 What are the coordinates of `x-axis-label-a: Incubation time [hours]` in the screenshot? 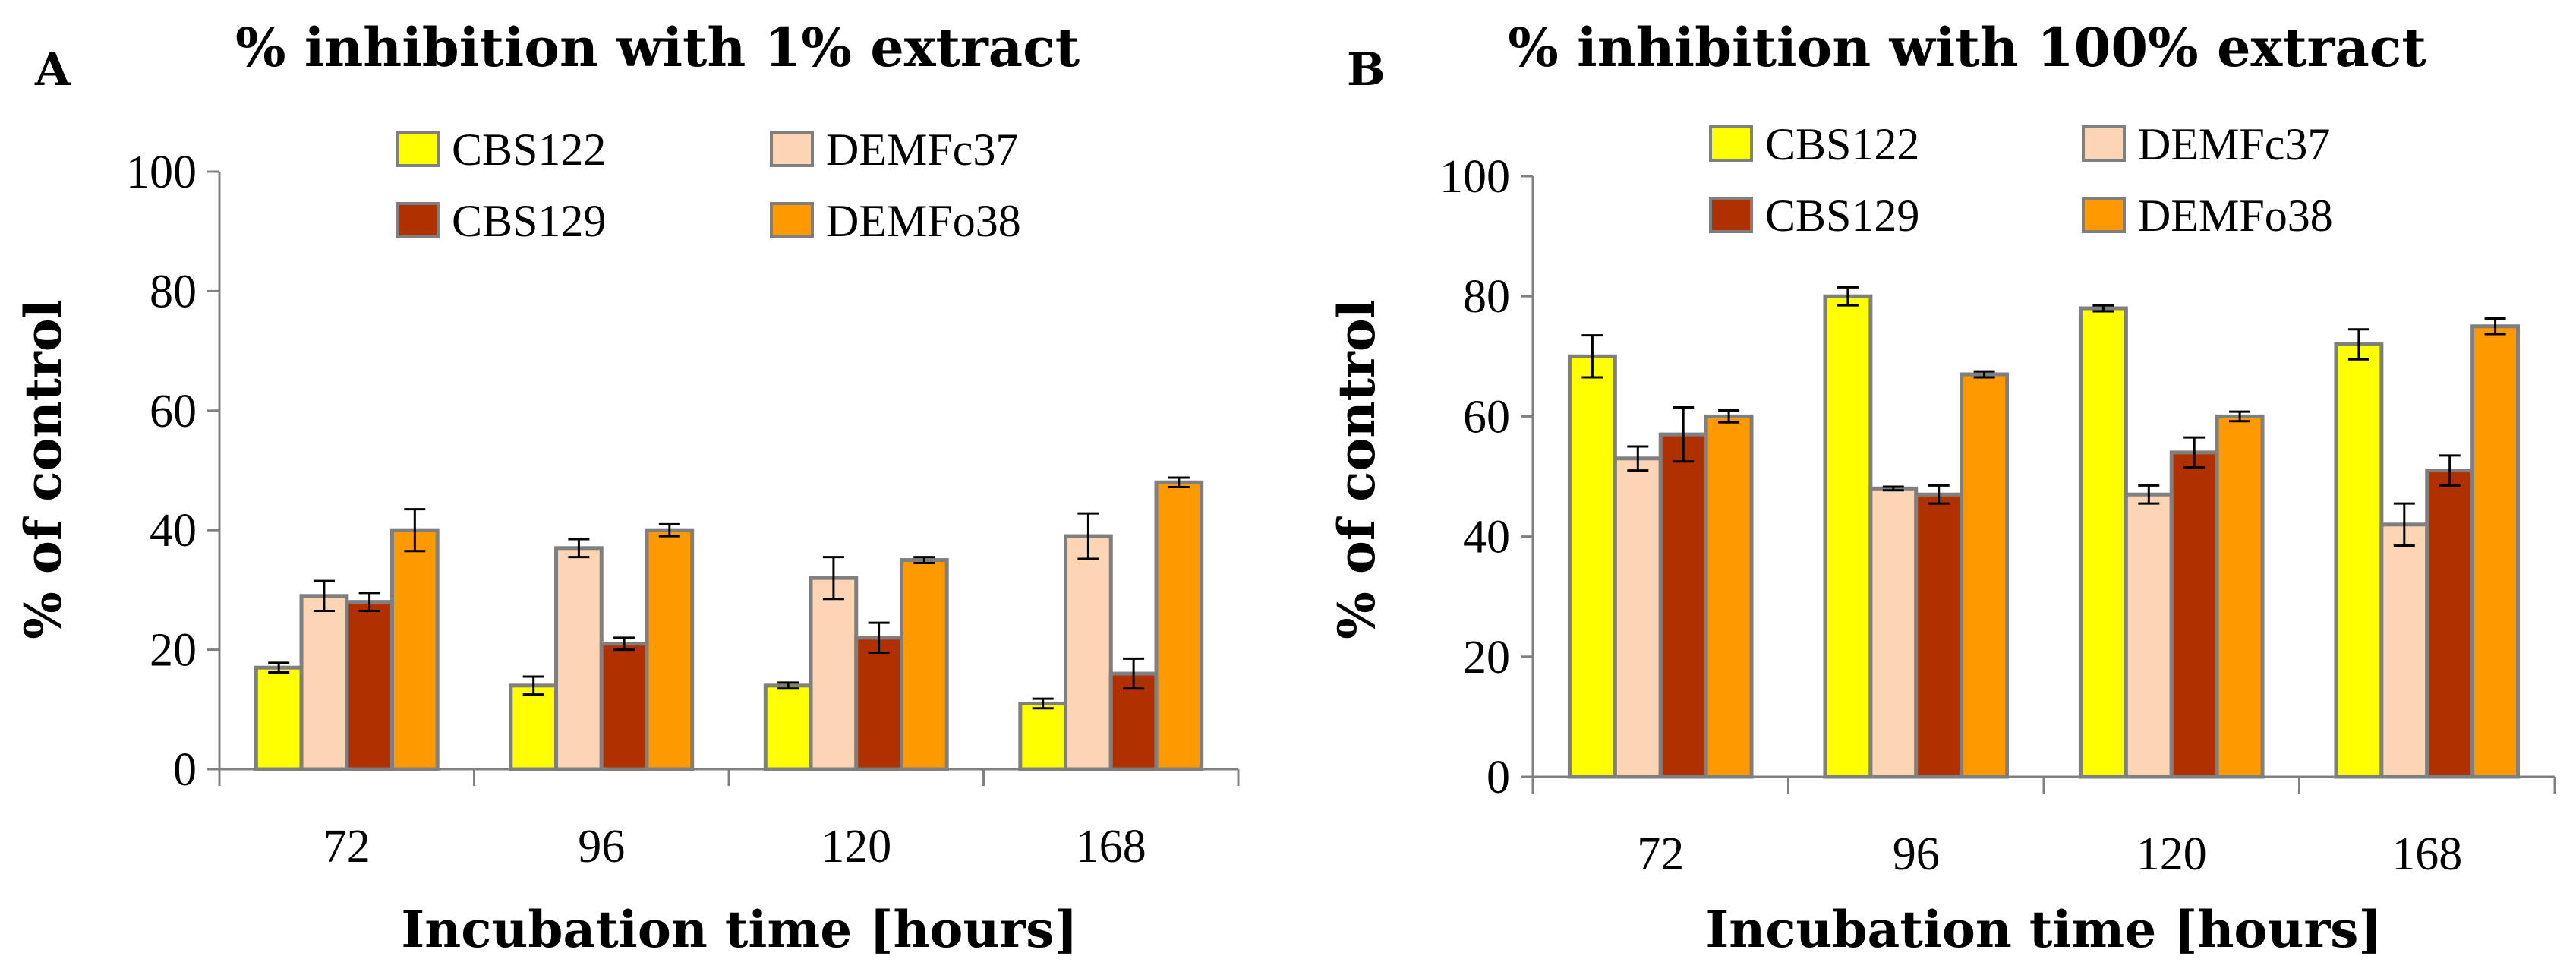 It's located at (739, 929).